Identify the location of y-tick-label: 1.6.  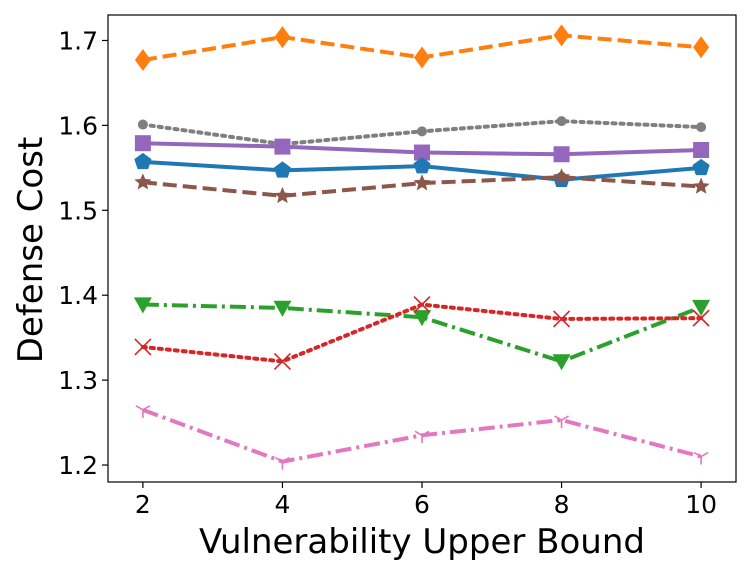
(78, 125).